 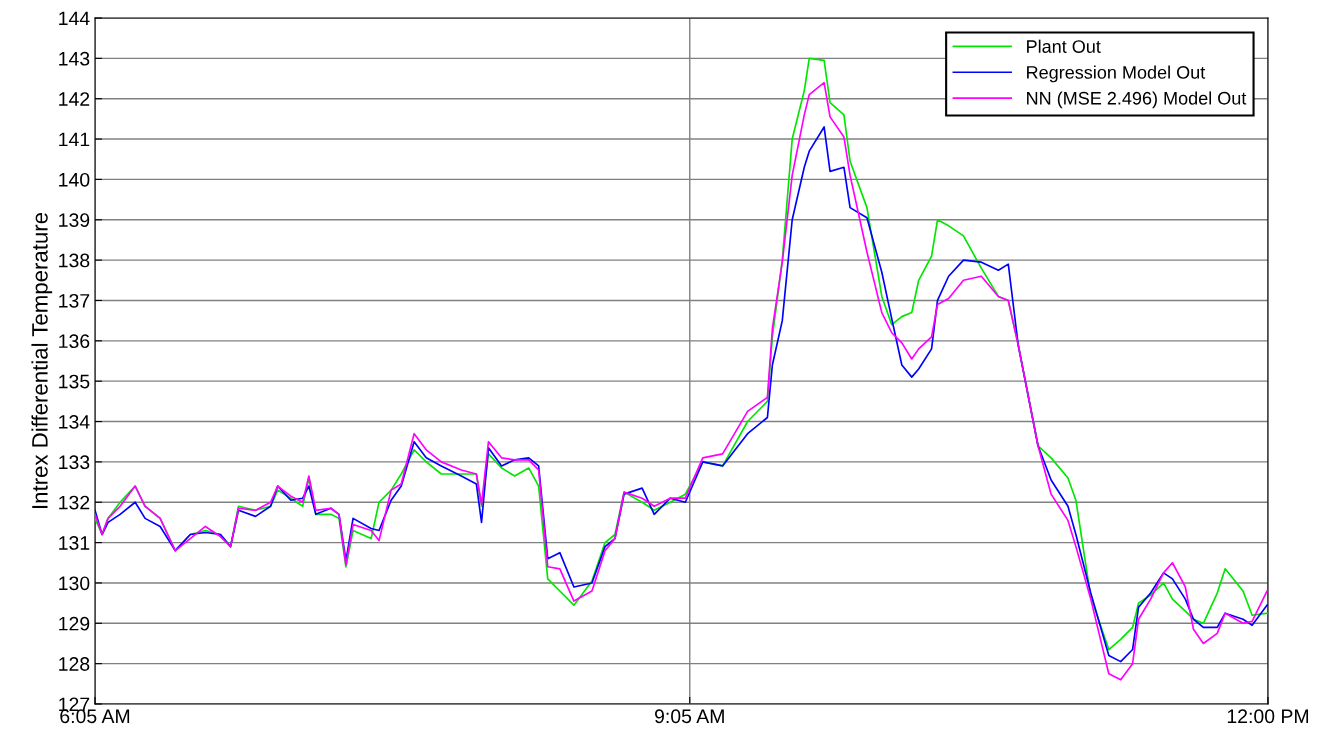 I want to click on y-tick-label: 135, so click(x=74, y=381).